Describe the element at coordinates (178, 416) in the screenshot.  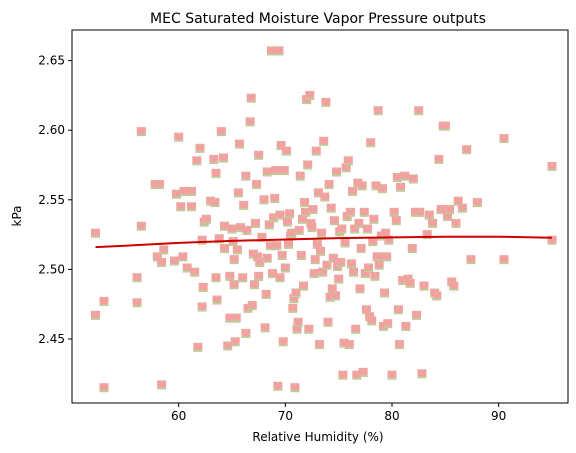
I see `x-tick-label: 60` at that location.